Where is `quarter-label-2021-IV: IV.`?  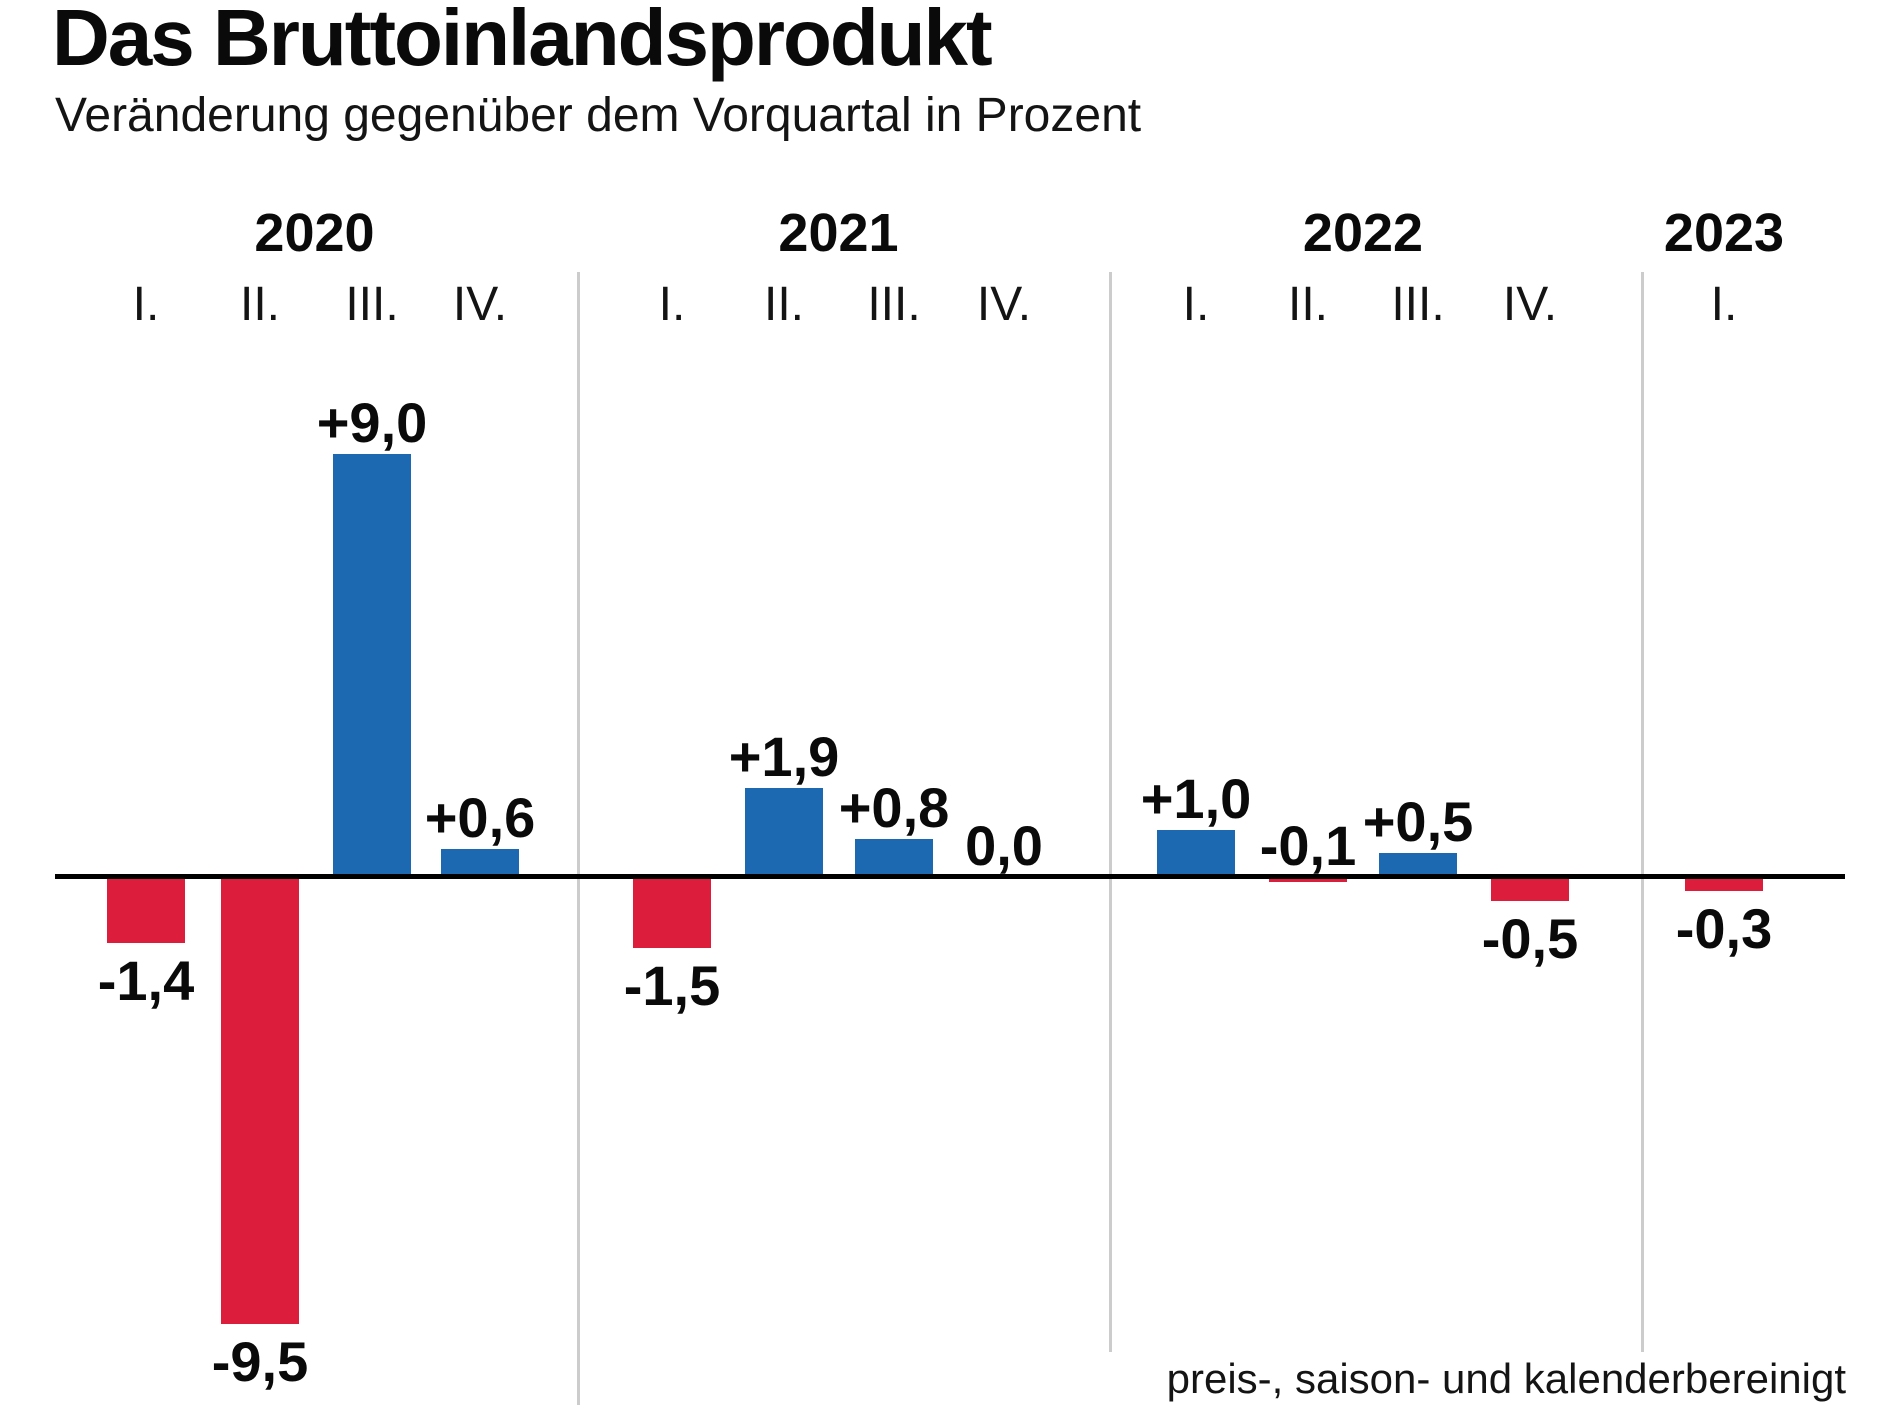
quarter-label-2021-IV: IV. is located at coordinates (1004, 304).